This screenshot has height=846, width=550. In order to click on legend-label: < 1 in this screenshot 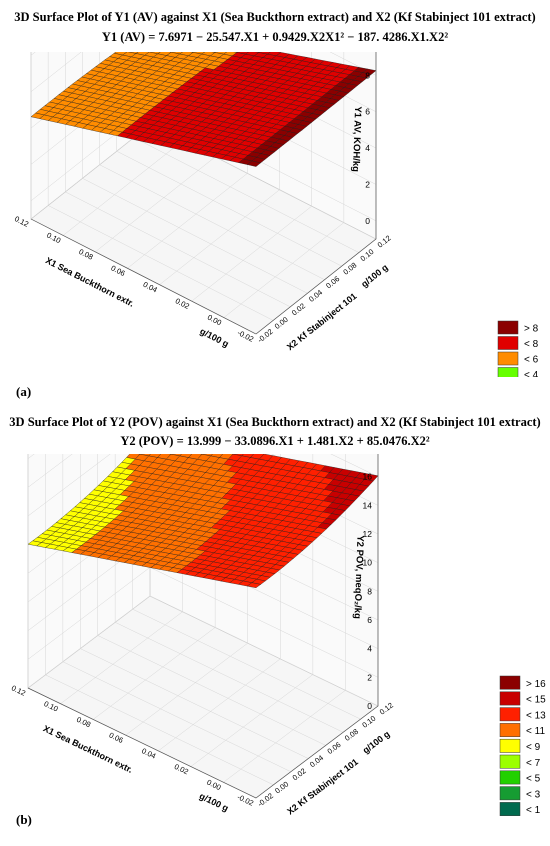, I will do `click(533, 810)`.